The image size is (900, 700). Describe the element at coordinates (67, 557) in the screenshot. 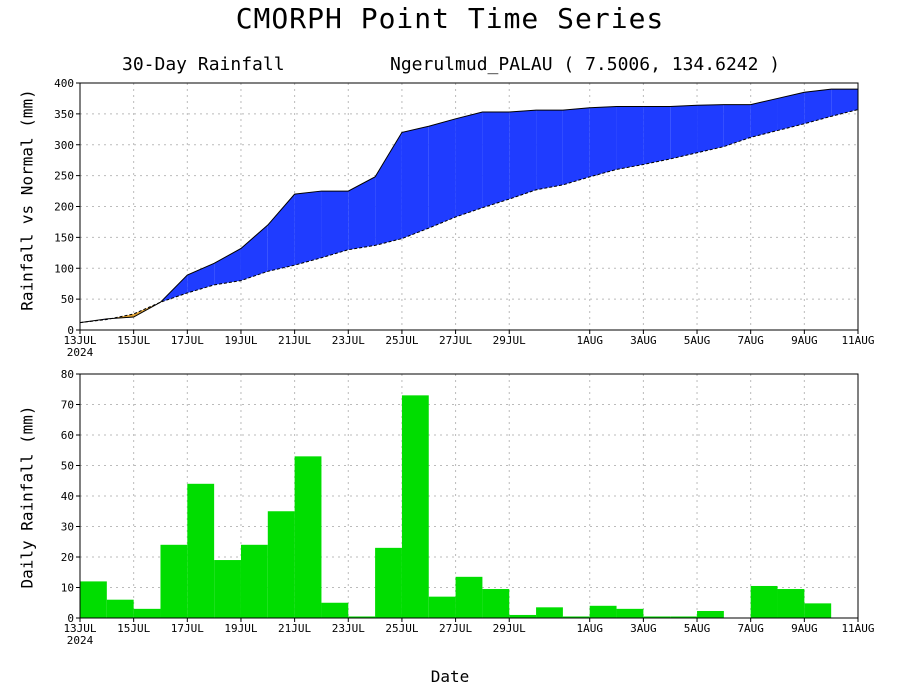

I see `bottom-y-tick-label: 20` at that location.